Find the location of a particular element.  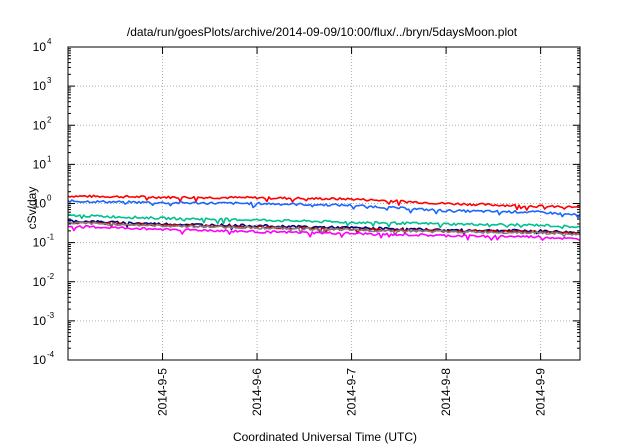

y-tick-exponent: -4 is located at coordinates (51, 354).